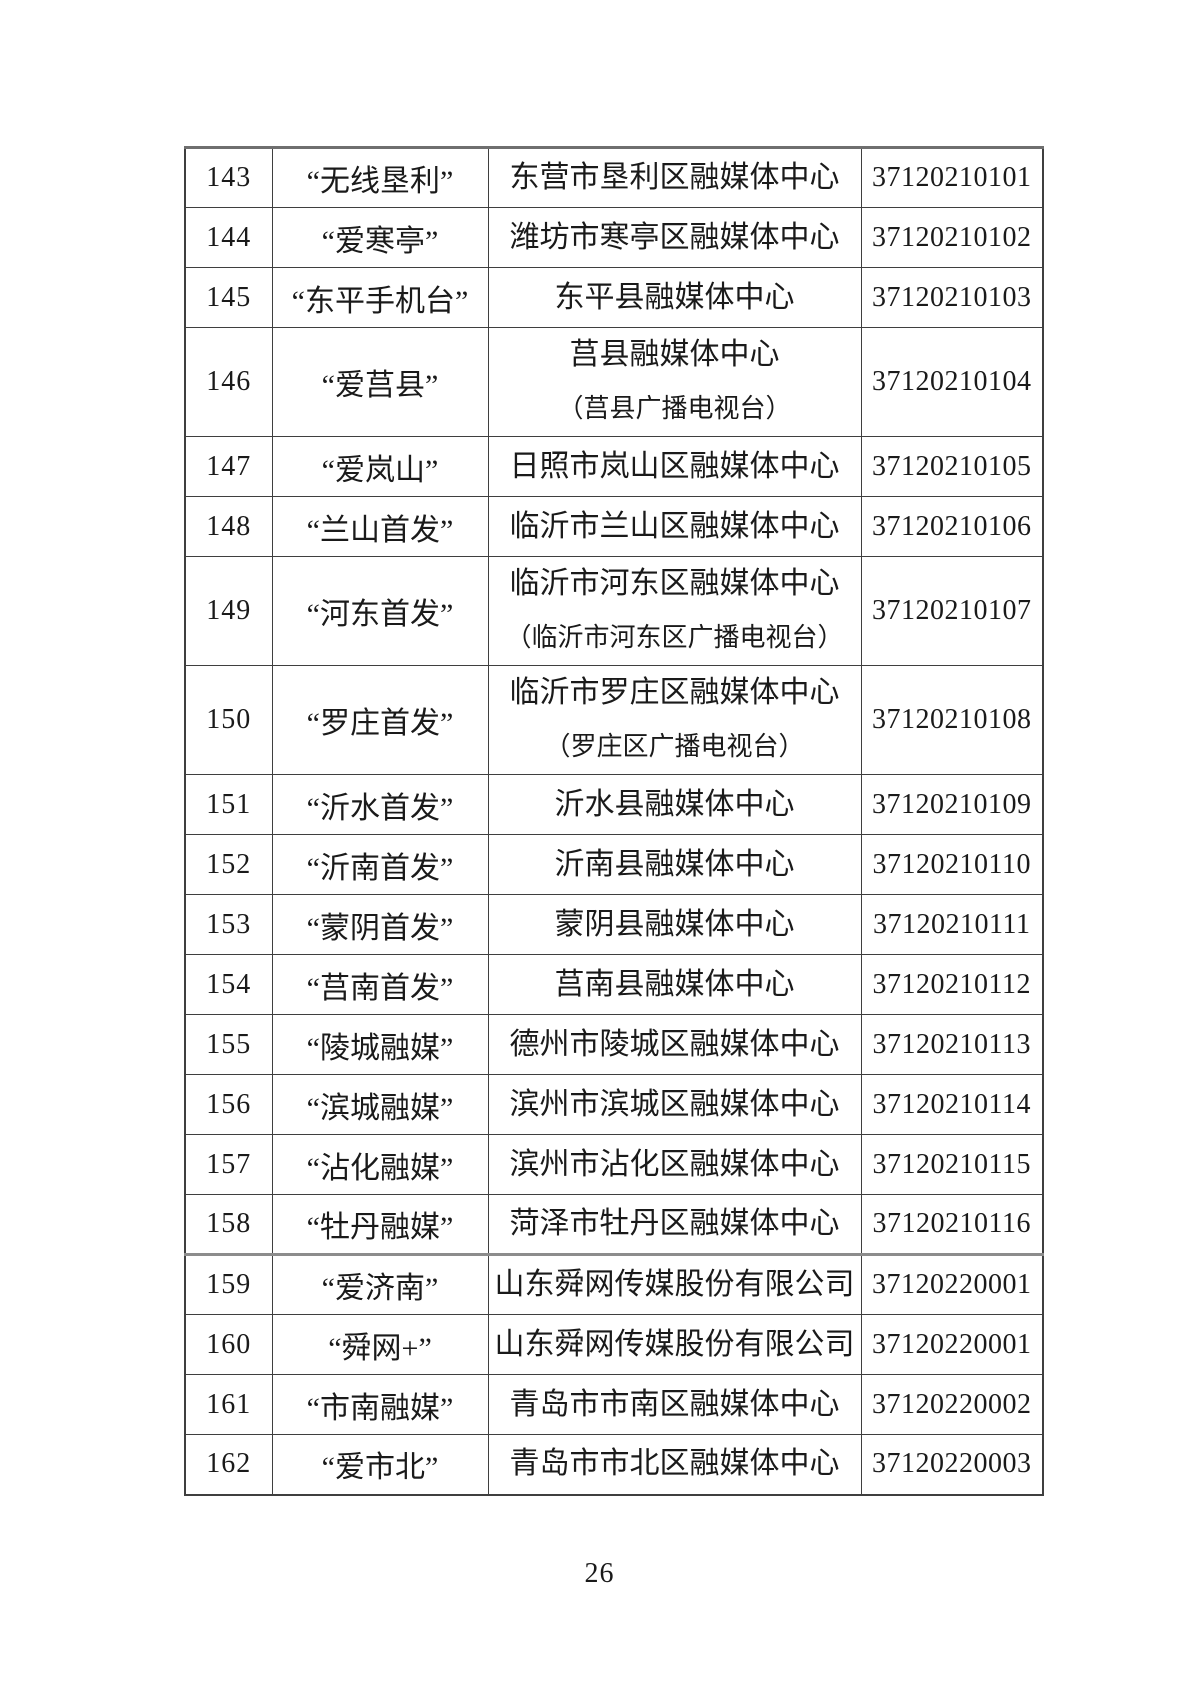 The image size is (1199, 1696). I want to click on row-index-cell: 156, so click(228, 1104).